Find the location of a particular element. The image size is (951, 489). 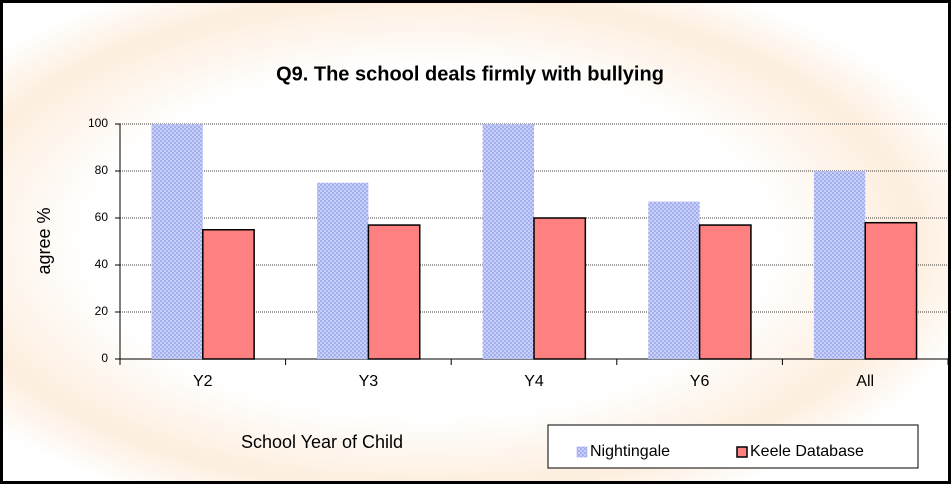

y-tick-label: 20 is located at coordinates (102, 311).